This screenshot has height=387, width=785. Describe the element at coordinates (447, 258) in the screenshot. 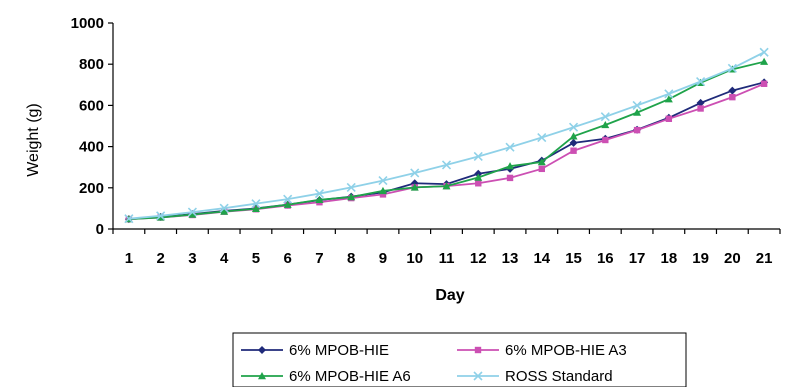

I see `x-tick-label: 11` at that location.